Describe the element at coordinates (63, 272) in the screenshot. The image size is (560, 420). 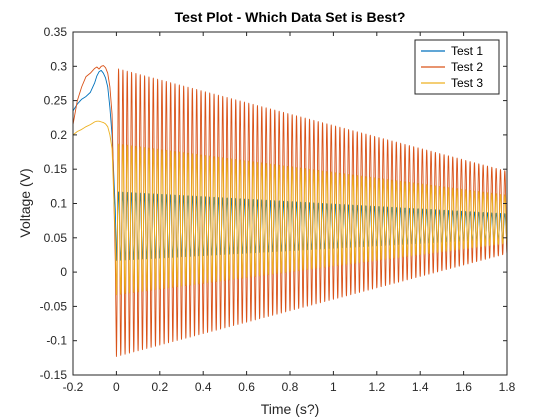
I see `y-tick-label: 0` at that location.